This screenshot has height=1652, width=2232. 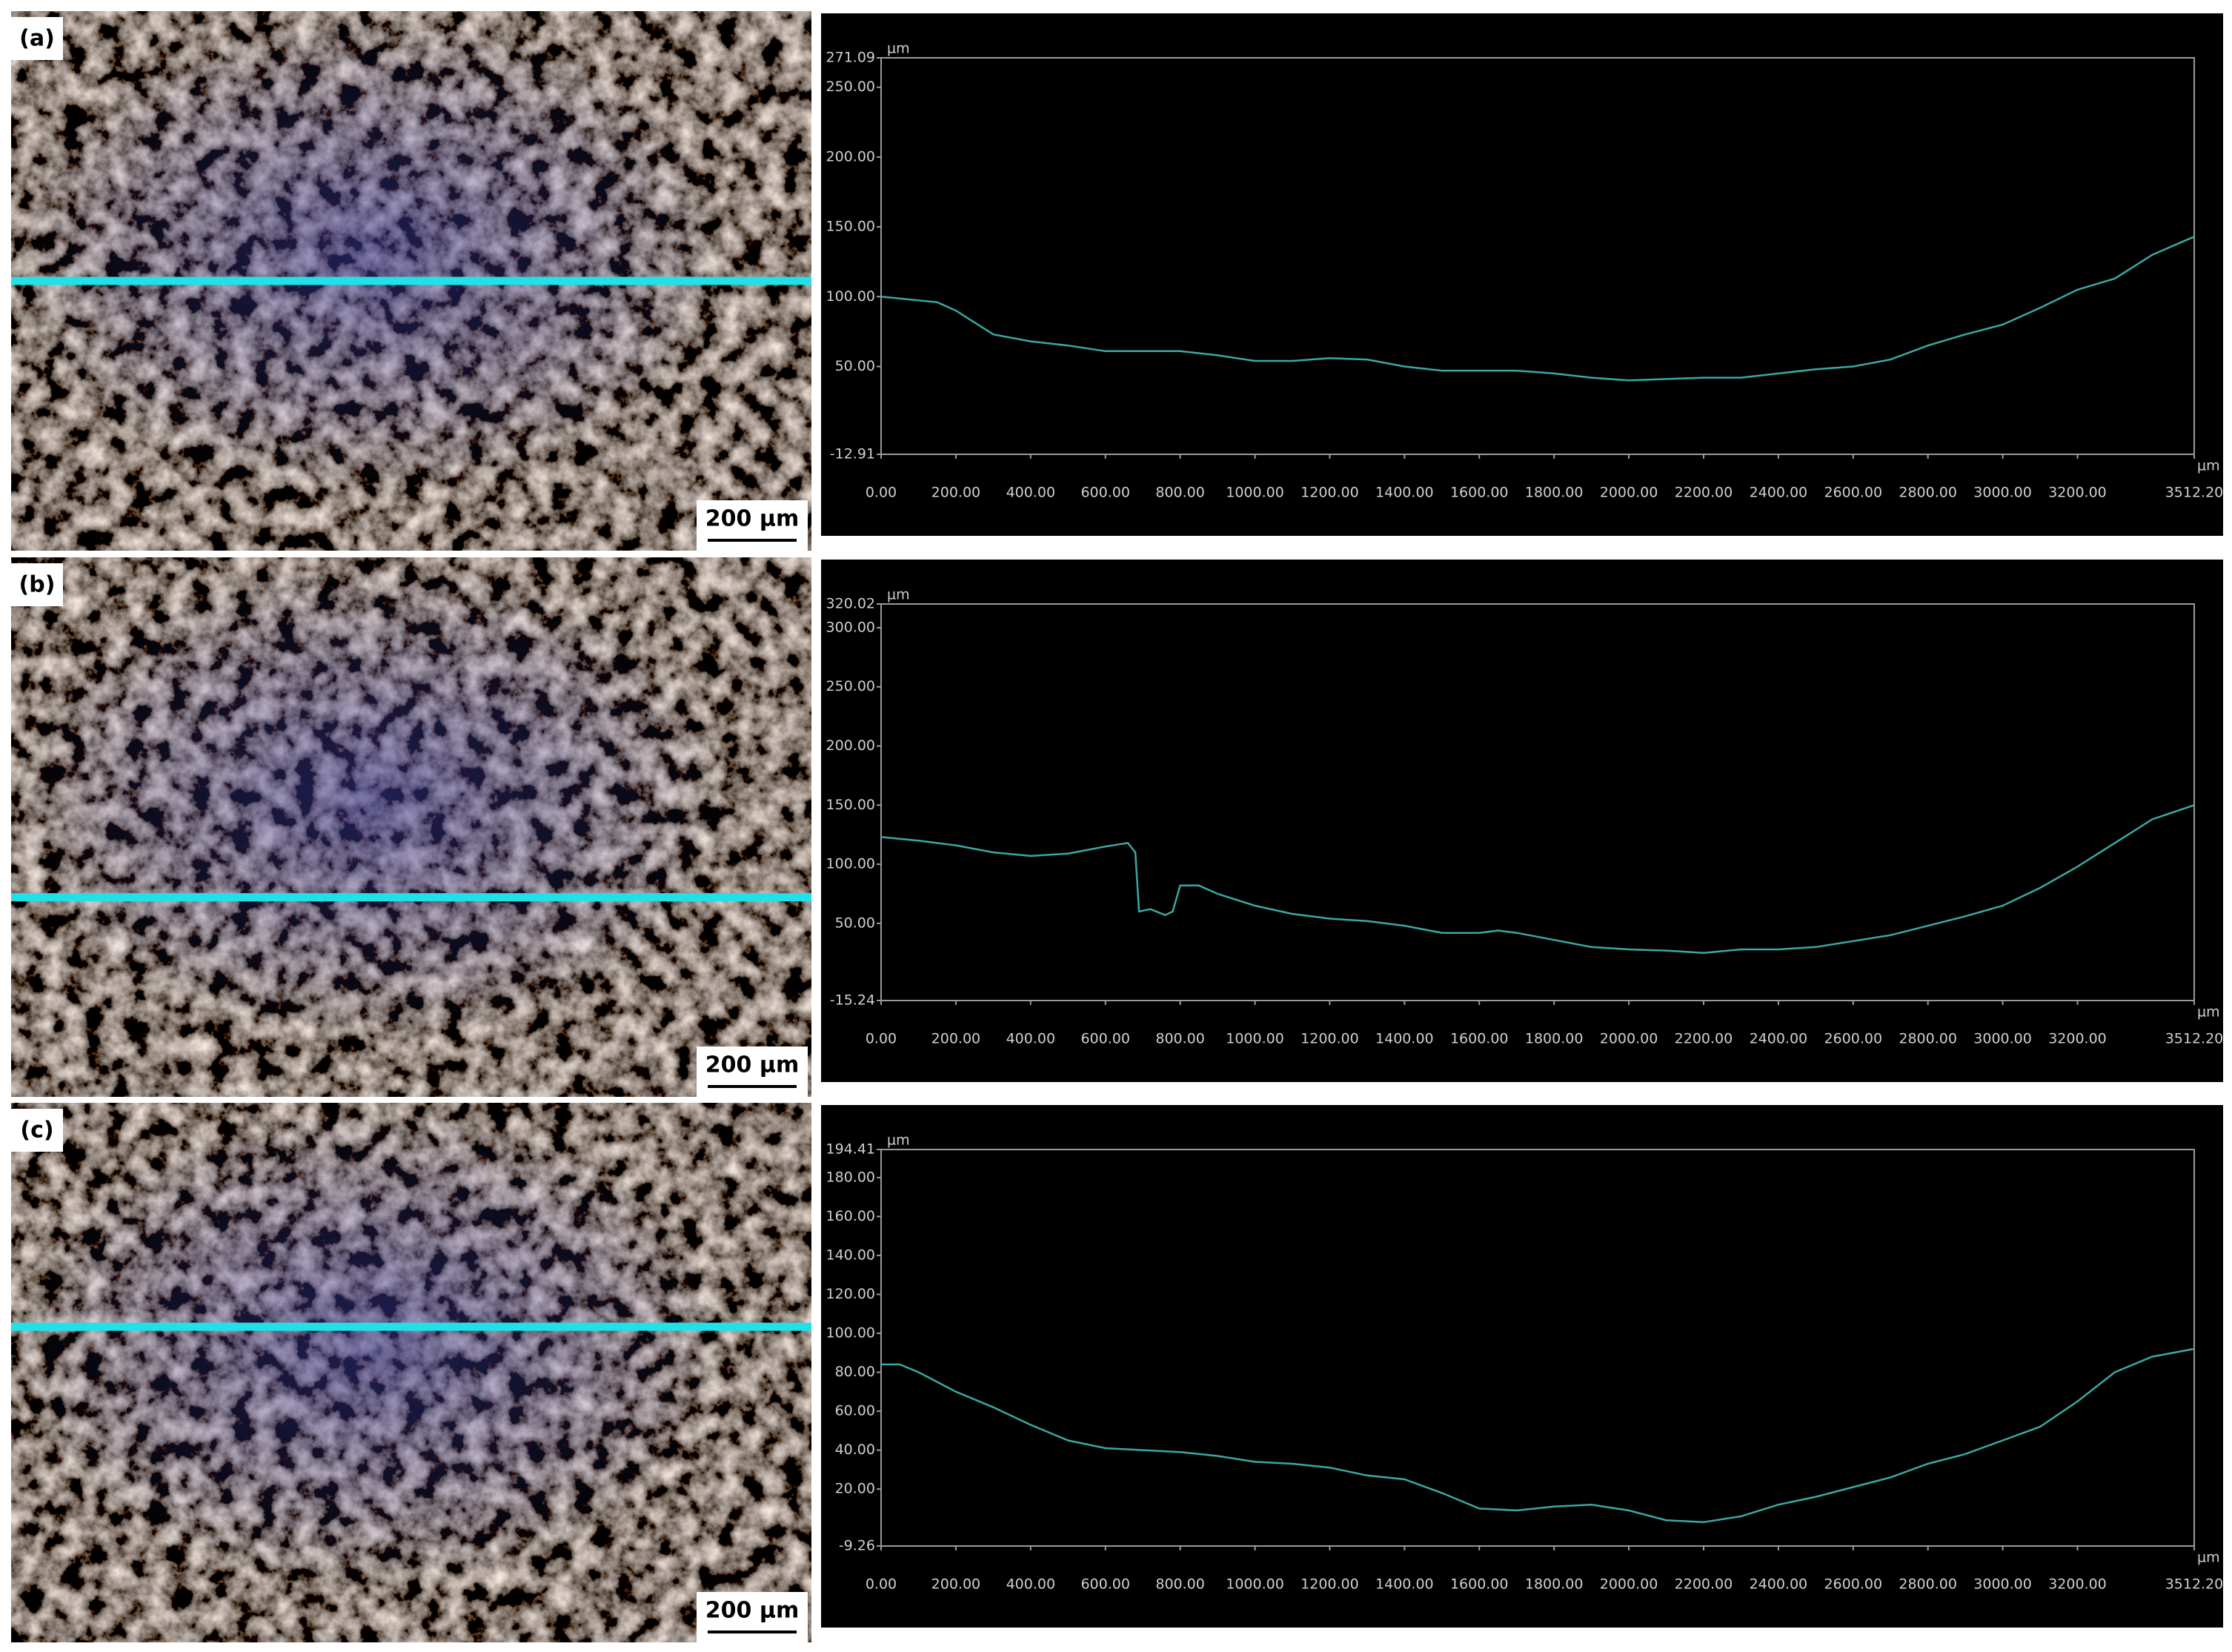 I want to click on y-tick-label: 180.00, so click(x=850, y=1177).